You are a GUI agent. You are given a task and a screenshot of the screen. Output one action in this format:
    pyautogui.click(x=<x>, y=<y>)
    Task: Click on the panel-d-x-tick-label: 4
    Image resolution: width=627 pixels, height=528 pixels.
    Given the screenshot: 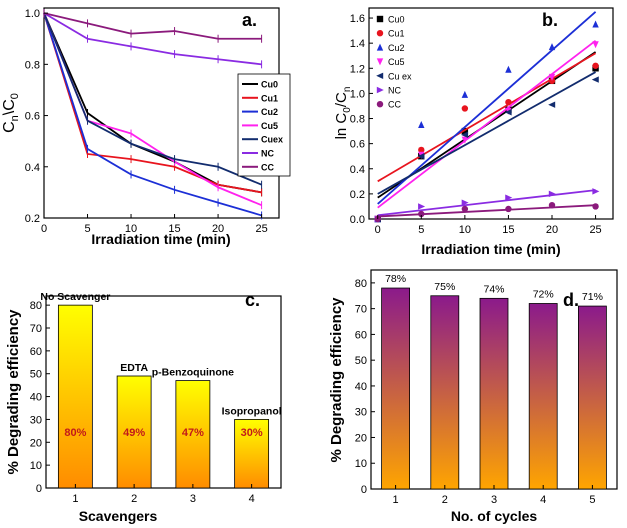 What is the action you would take?
    pyautogui.click(x=543, y=500)
    